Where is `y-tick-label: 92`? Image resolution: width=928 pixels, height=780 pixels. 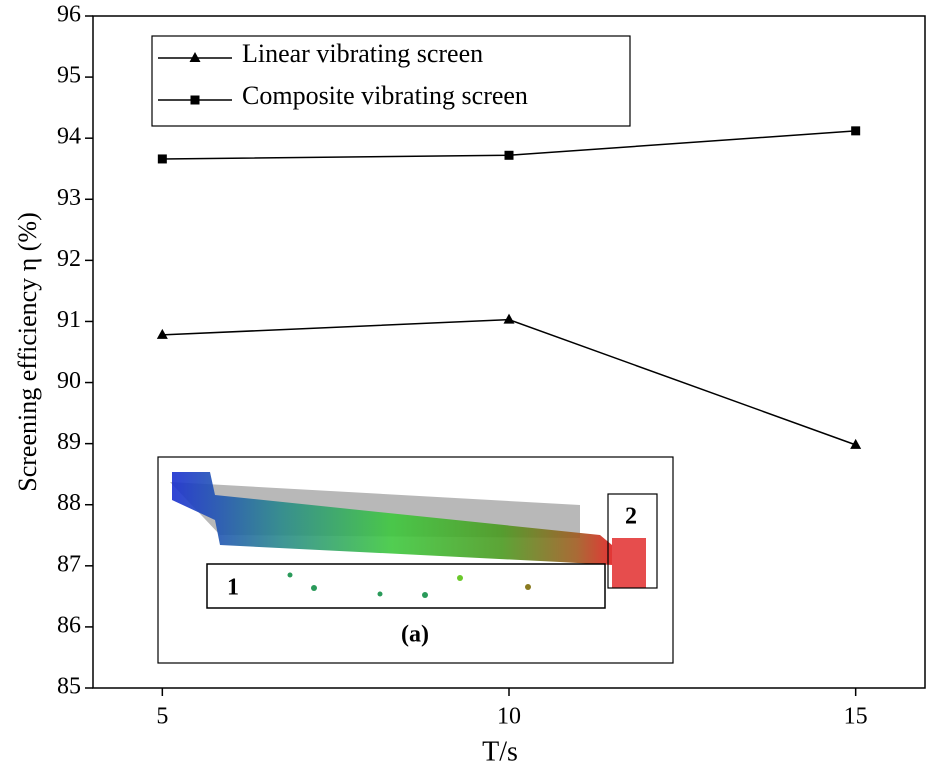 y-tick-label: 92 is located at coordinates (69, 259).